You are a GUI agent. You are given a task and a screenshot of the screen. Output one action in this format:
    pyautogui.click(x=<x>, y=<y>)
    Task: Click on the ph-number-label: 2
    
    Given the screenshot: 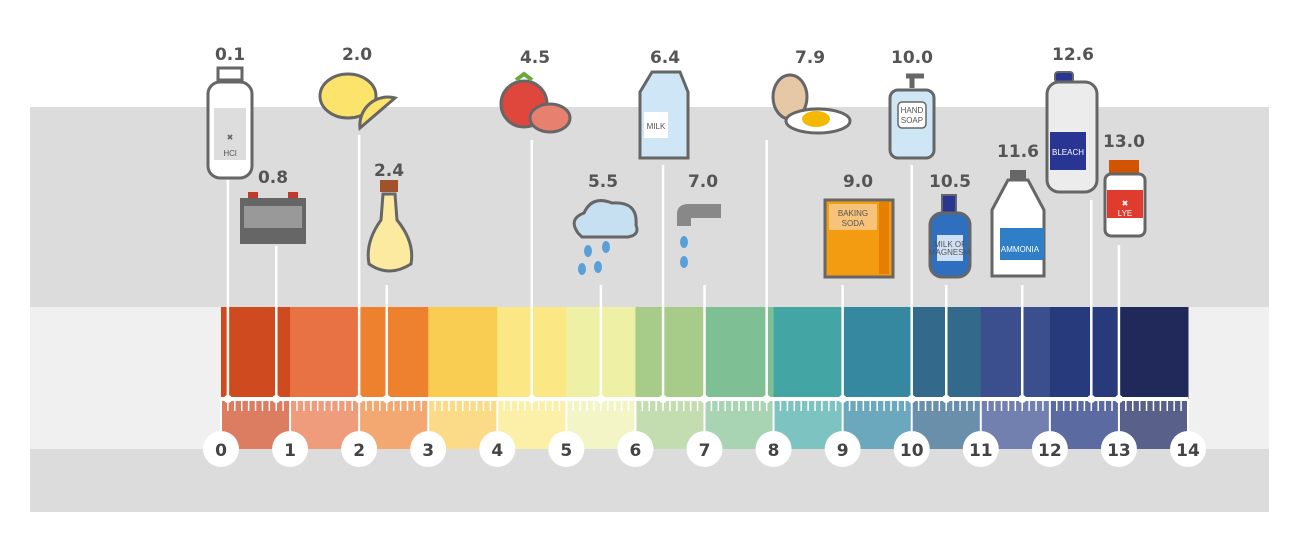 What is the action you would take?
    pyautogui.click(x=359, y=451)
    